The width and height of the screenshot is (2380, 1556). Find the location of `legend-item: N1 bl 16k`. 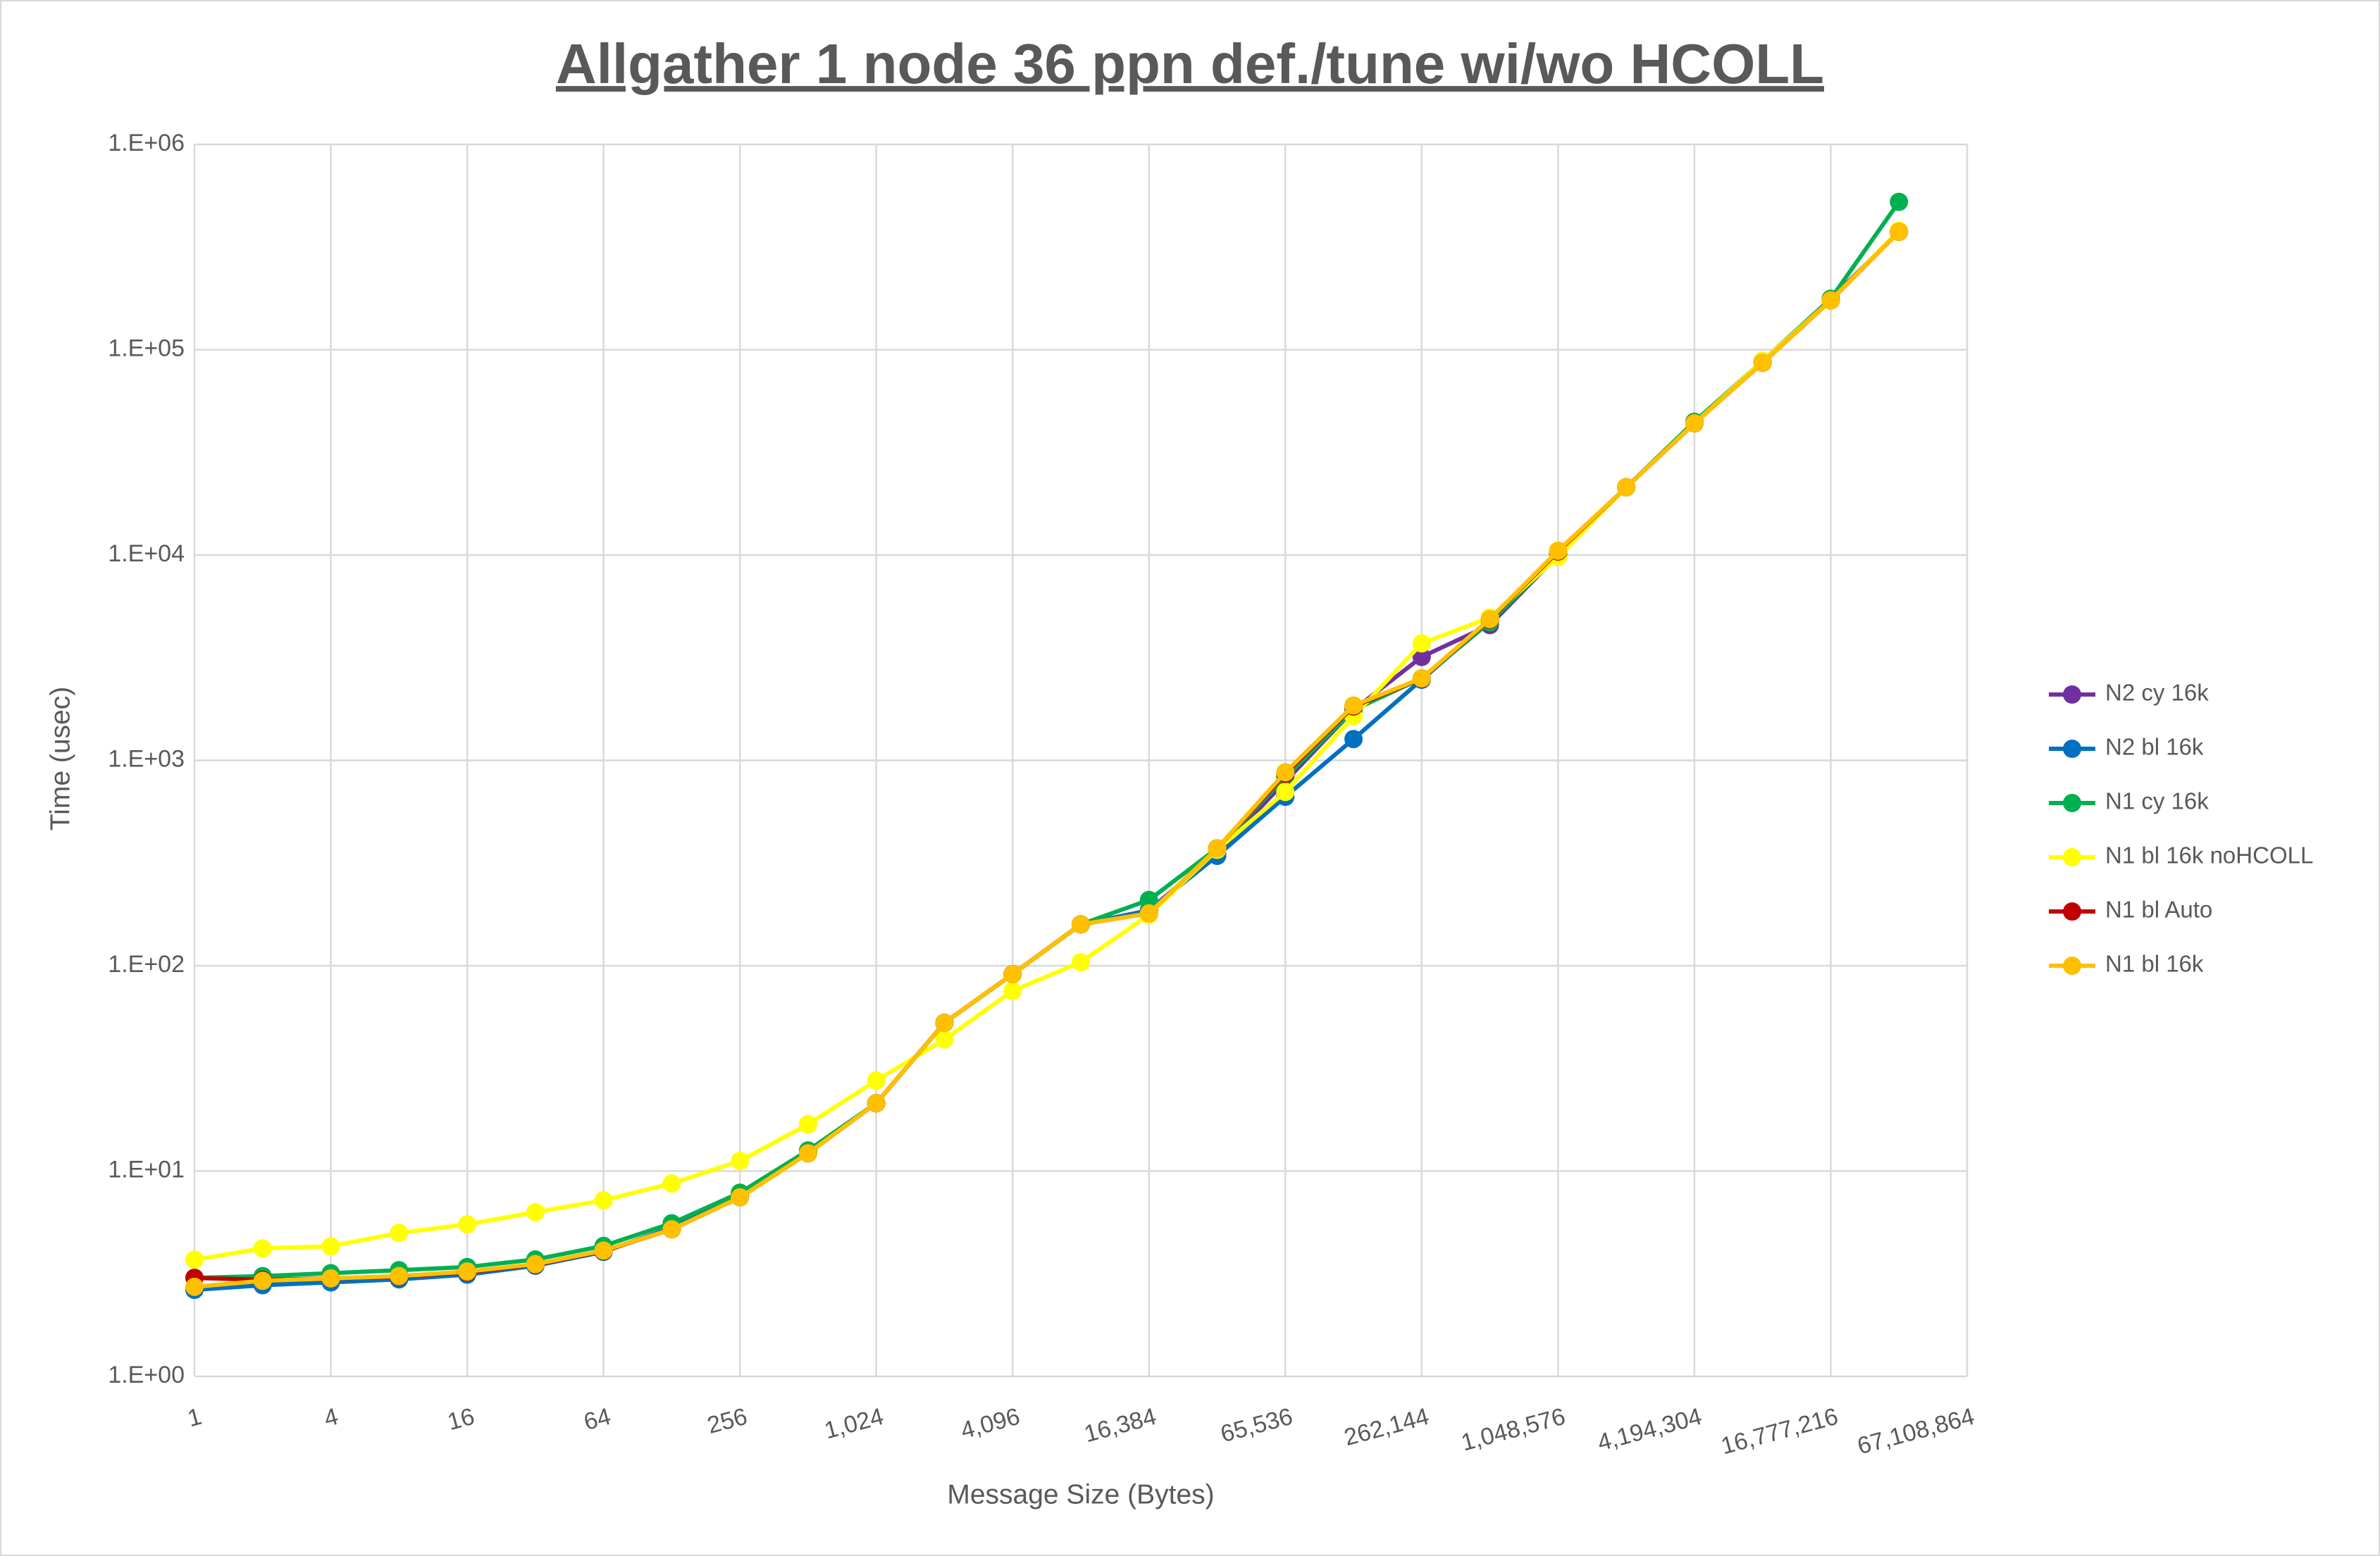

legend-item: N1 bl 16k is located at coordinates (2126, 964).